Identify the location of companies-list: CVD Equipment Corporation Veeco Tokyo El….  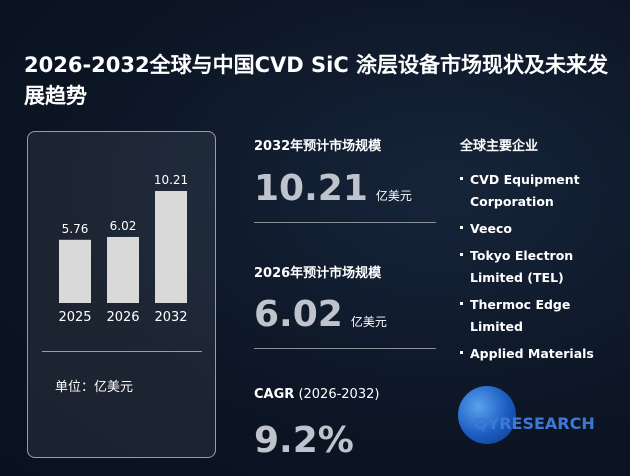
(542, 269).